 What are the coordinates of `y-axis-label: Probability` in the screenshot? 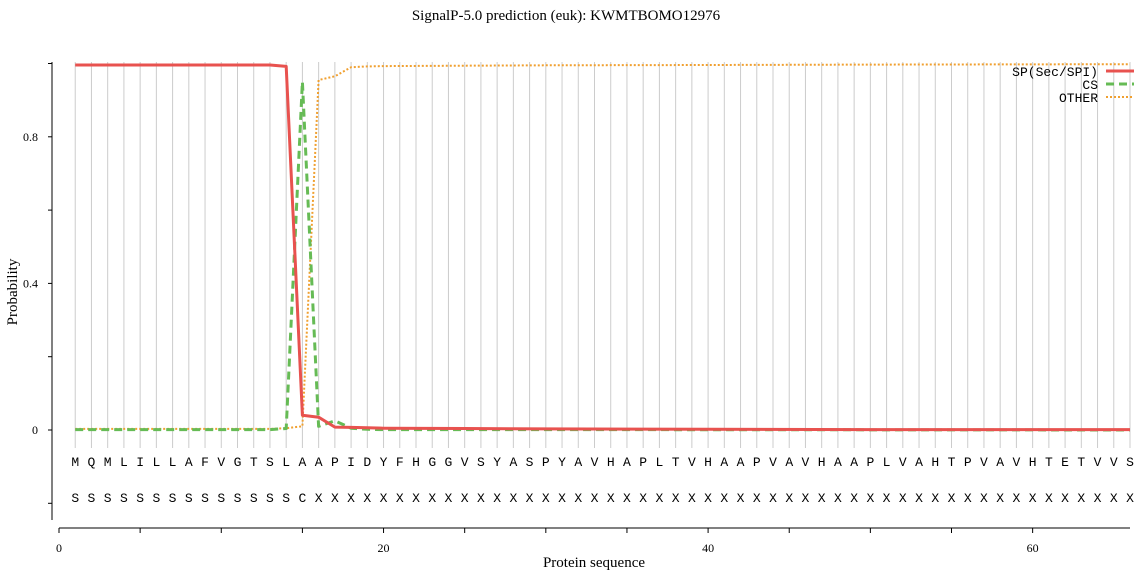 It's located at (13, 291).